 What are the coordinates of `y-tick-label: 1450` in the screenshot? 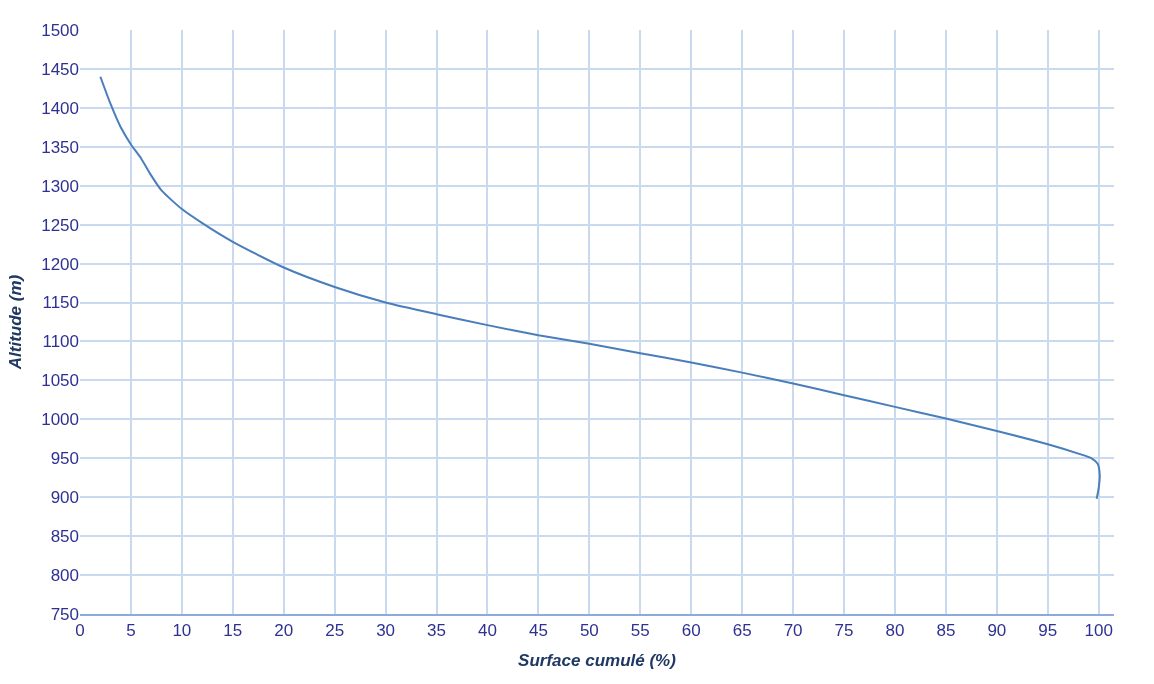 It's located at (60, 69).